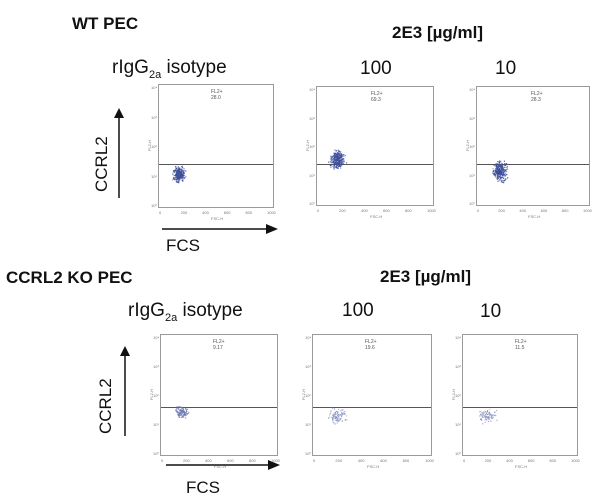 The height and width of the screenshot is (504, 600). I want to click on conc-label-ko-10: 10, so click(491, 311).